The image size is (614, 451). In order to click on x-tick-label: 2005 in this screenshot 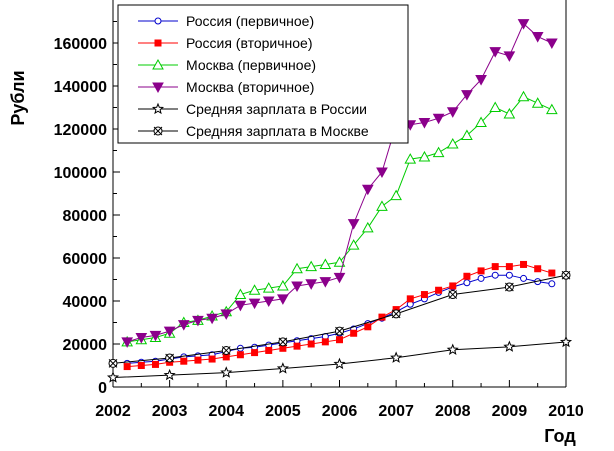, I will do `click(283, 411)`.